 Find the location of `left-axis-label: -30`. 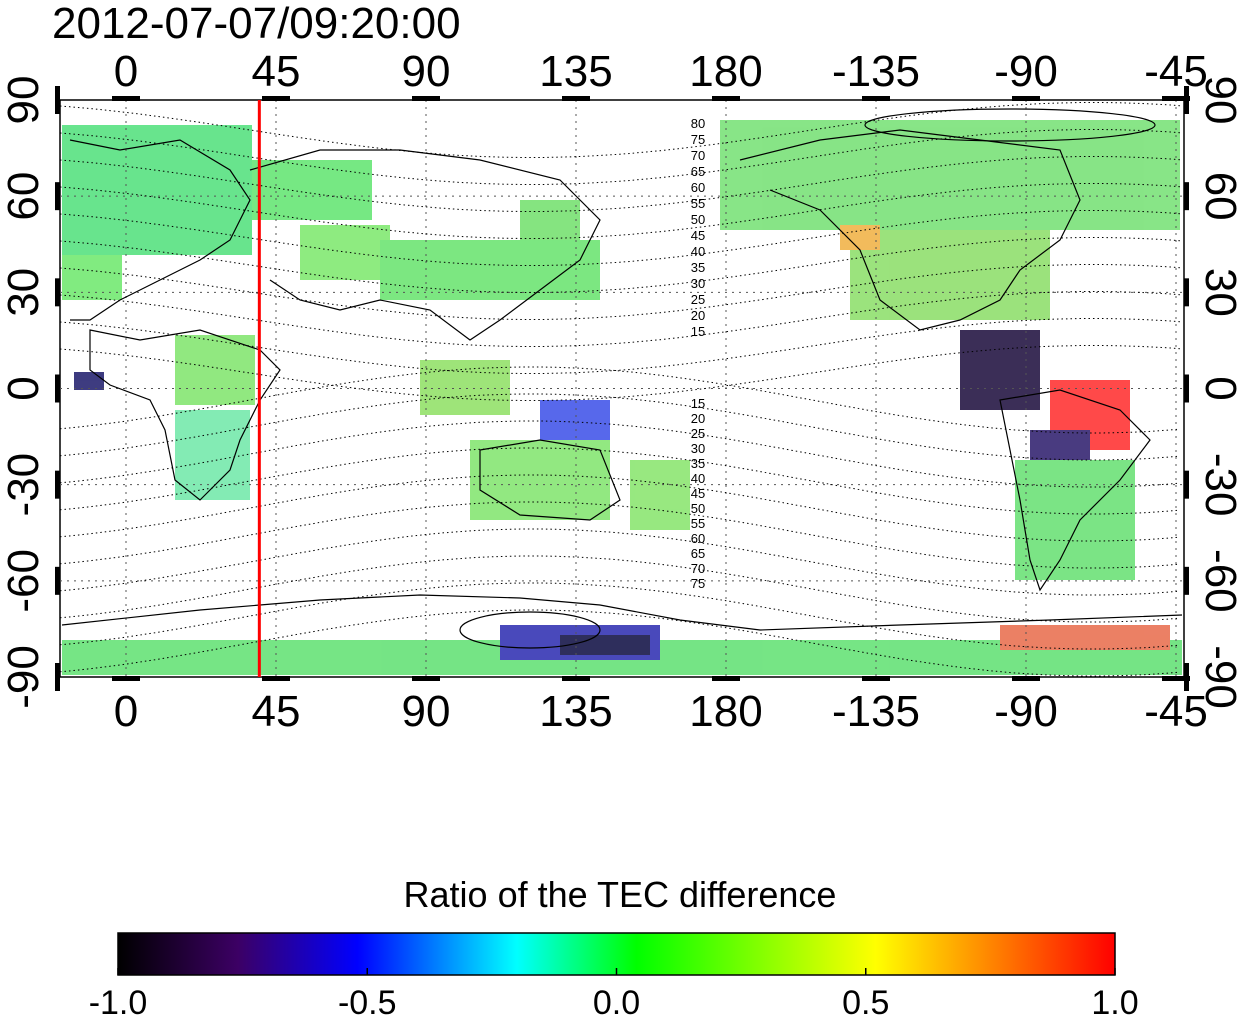

left-axis-label: -30 is located at coordinates (24, 485).